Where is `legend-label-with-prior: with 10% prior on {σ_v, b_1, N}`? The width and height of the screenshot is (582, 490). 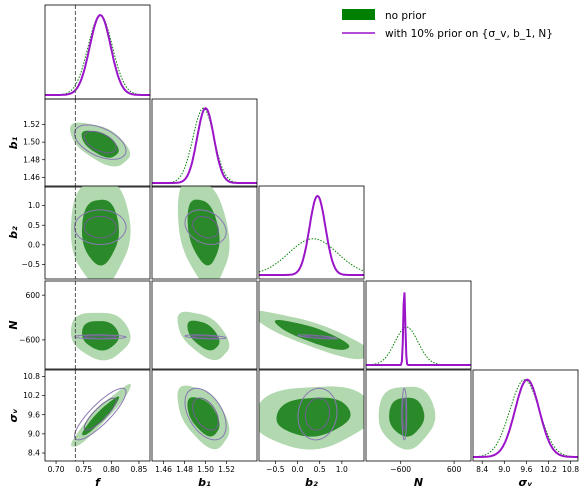 legend-label-with-prior: with 10% prior on {σ_v, b_1, N} is located at coordinates (469, 34).